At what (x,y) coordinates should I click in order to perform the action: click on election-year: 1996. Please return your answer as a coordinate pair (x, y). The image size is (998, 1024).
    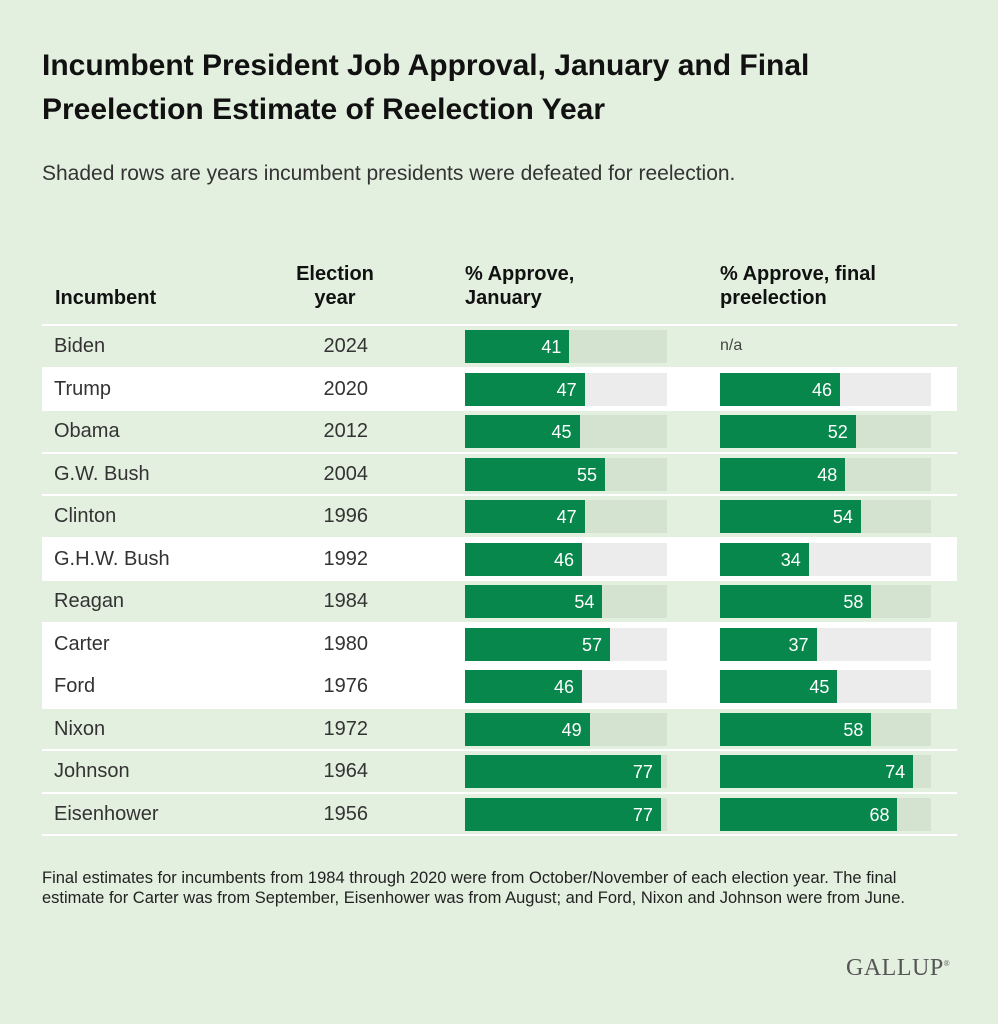
    Looking at the image, I should click on (346, 516).